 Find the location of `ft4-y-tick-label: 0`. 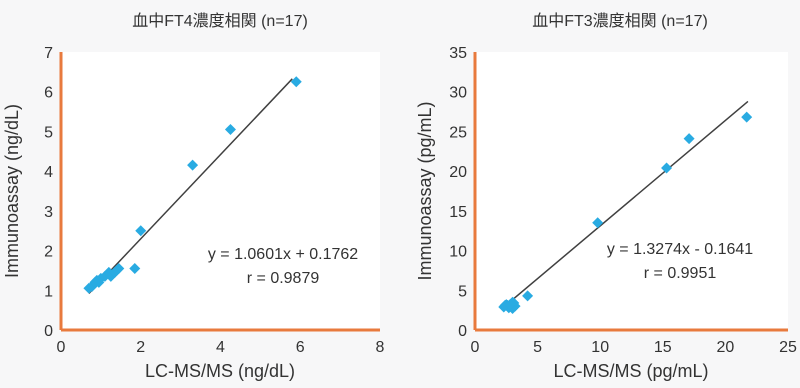

ft4-y-tick-label: 0 is located at coordinates (48, 331).